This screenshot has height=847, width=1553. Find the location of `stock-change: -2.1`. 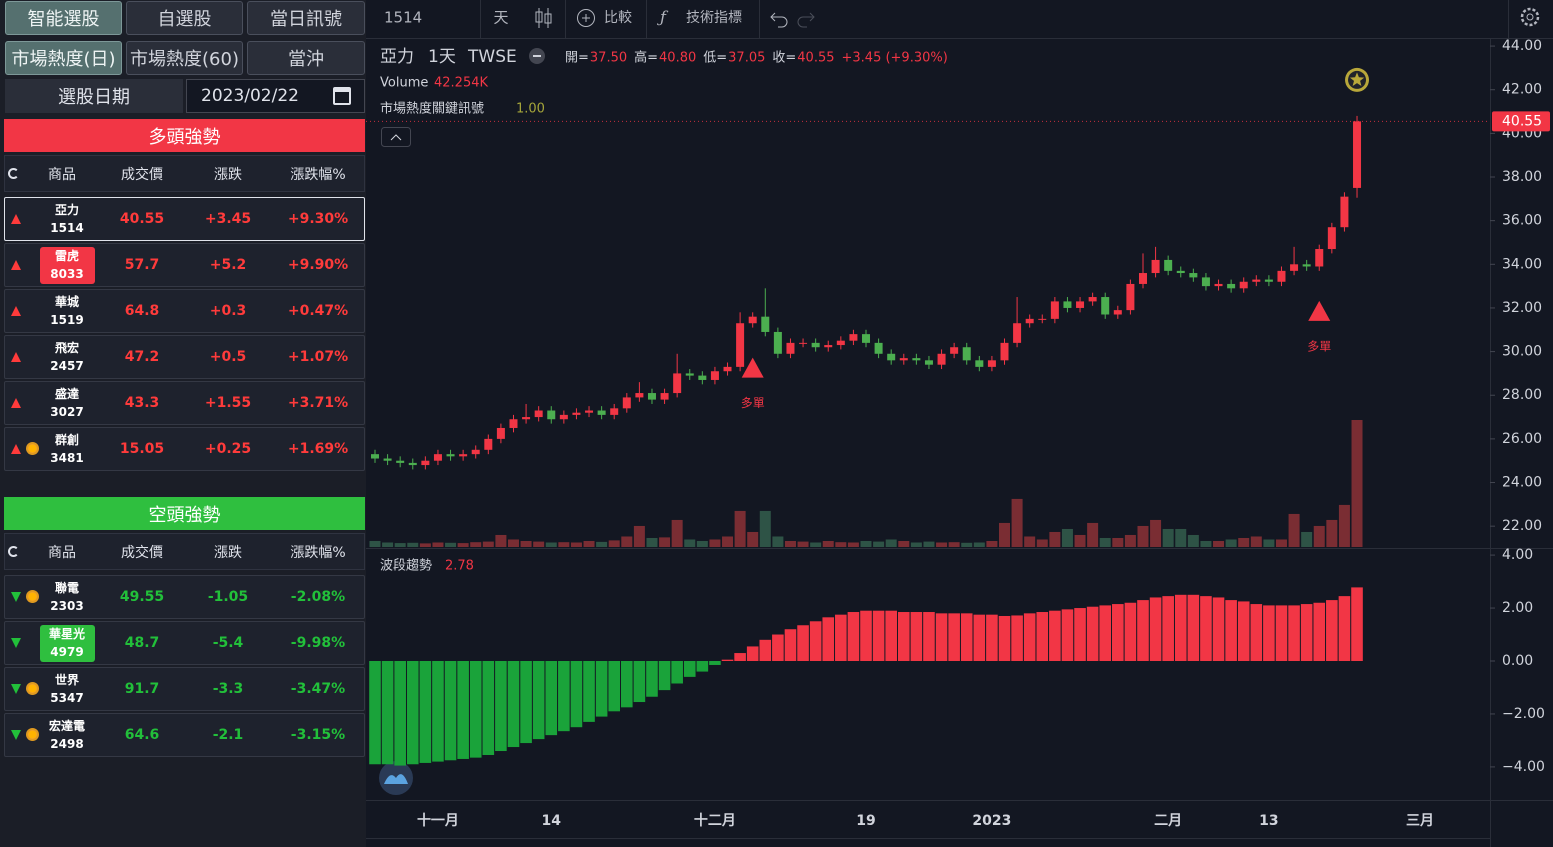

stock-change: -2.1 is located at coordinates (228, 735).